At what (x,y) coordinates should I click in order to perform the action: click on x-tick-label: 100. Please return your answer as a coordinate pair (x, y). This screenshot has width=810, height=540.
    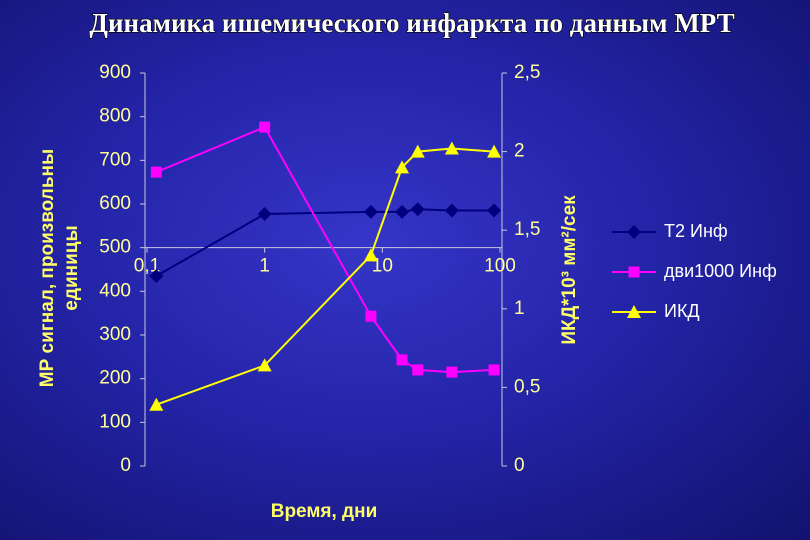
    Looking at the image, I should click on (500, 266).